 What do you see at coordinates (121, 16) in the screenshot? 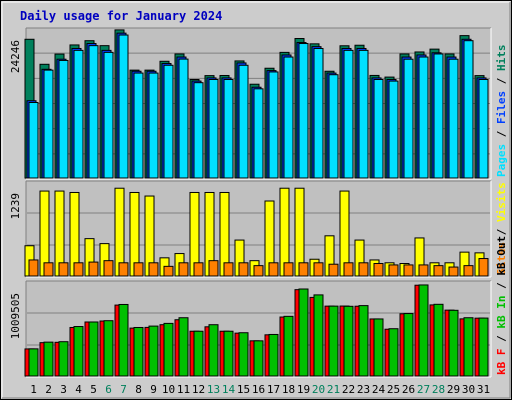
I see `chart-title: Daily usage for January 2024` at bounding box center [121, 16].